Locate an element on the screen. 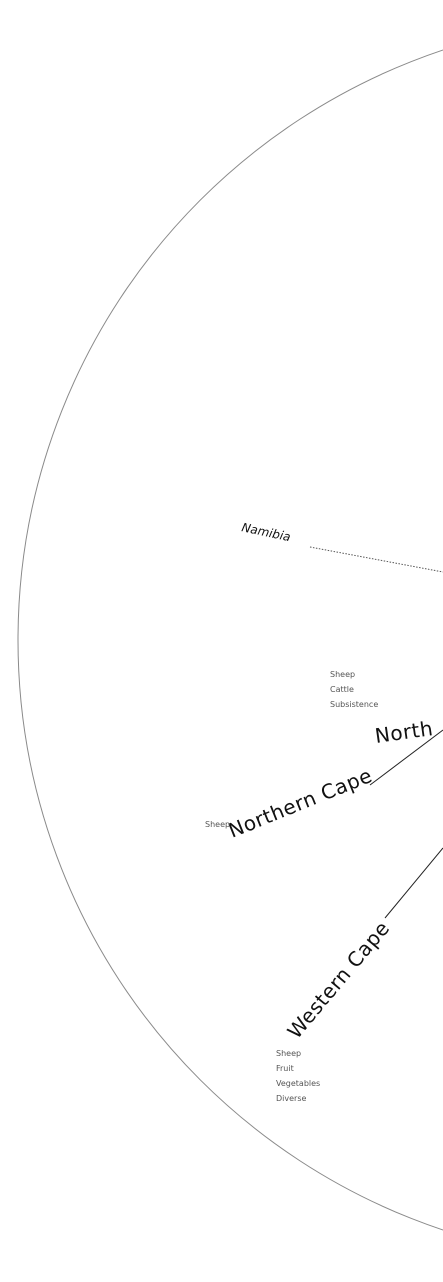 The image size is (443, 1282). northern-cape-leader-line is located at coordinates (406, 757).